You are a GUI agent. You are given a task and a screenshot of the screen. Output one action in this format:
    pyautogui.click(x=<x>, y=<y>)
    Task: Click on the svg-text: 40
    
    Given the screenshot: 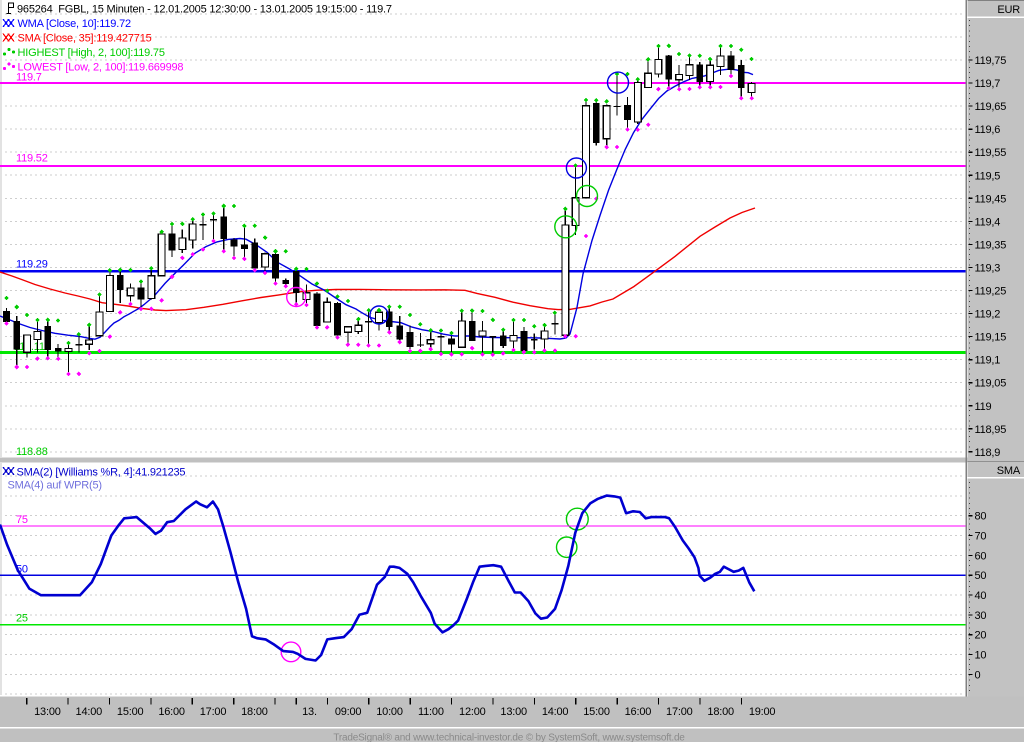 What is the action you would take?
    pyautogui.click(x=981, y=596)
    